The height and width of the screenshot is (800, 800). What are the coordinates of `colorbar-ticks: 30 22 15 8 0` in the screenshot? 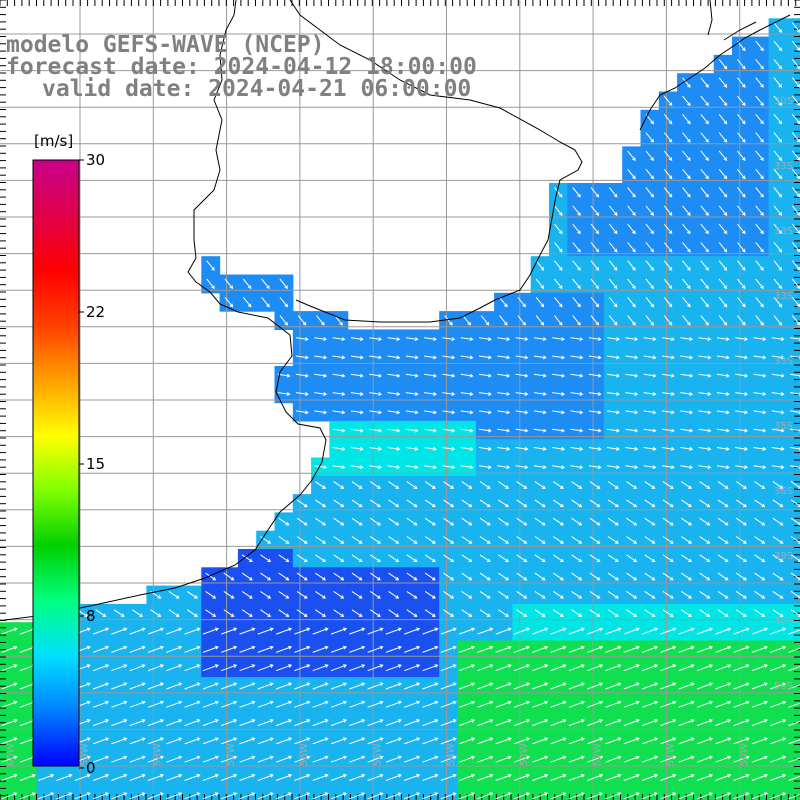 It's located at (92, 464).